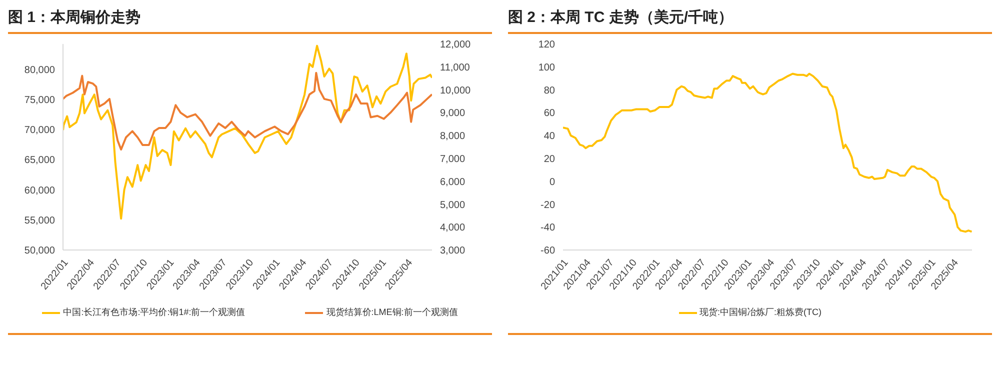  What do you see at coordinates (453, 182) in the screenshot?
I see `y2-tick-label: 6,000` at bounding box center [453, 182].